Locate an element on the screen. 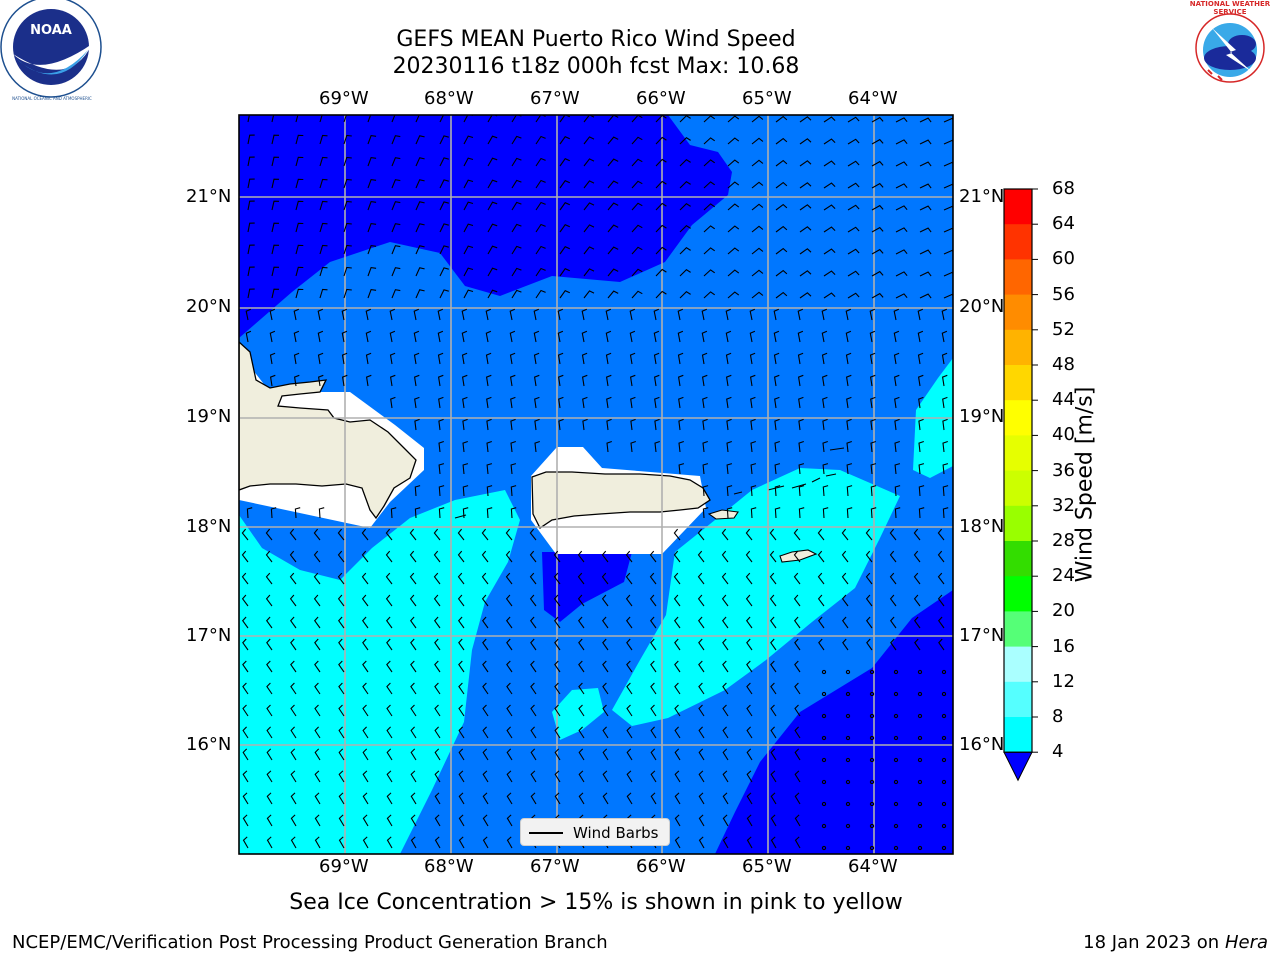  colorbar-tick-label: 4 is located at coordinates (1058, 752).